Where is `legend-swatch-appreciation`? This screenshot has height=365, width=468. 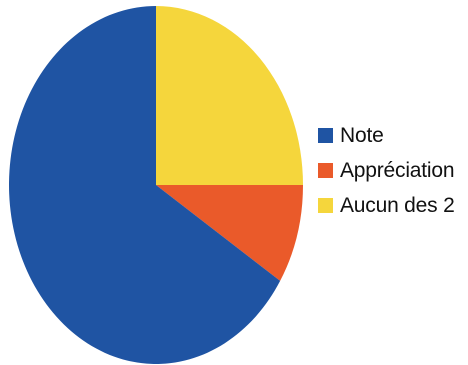 legend-swatch-appreciation is located at coordinates (325, 170).